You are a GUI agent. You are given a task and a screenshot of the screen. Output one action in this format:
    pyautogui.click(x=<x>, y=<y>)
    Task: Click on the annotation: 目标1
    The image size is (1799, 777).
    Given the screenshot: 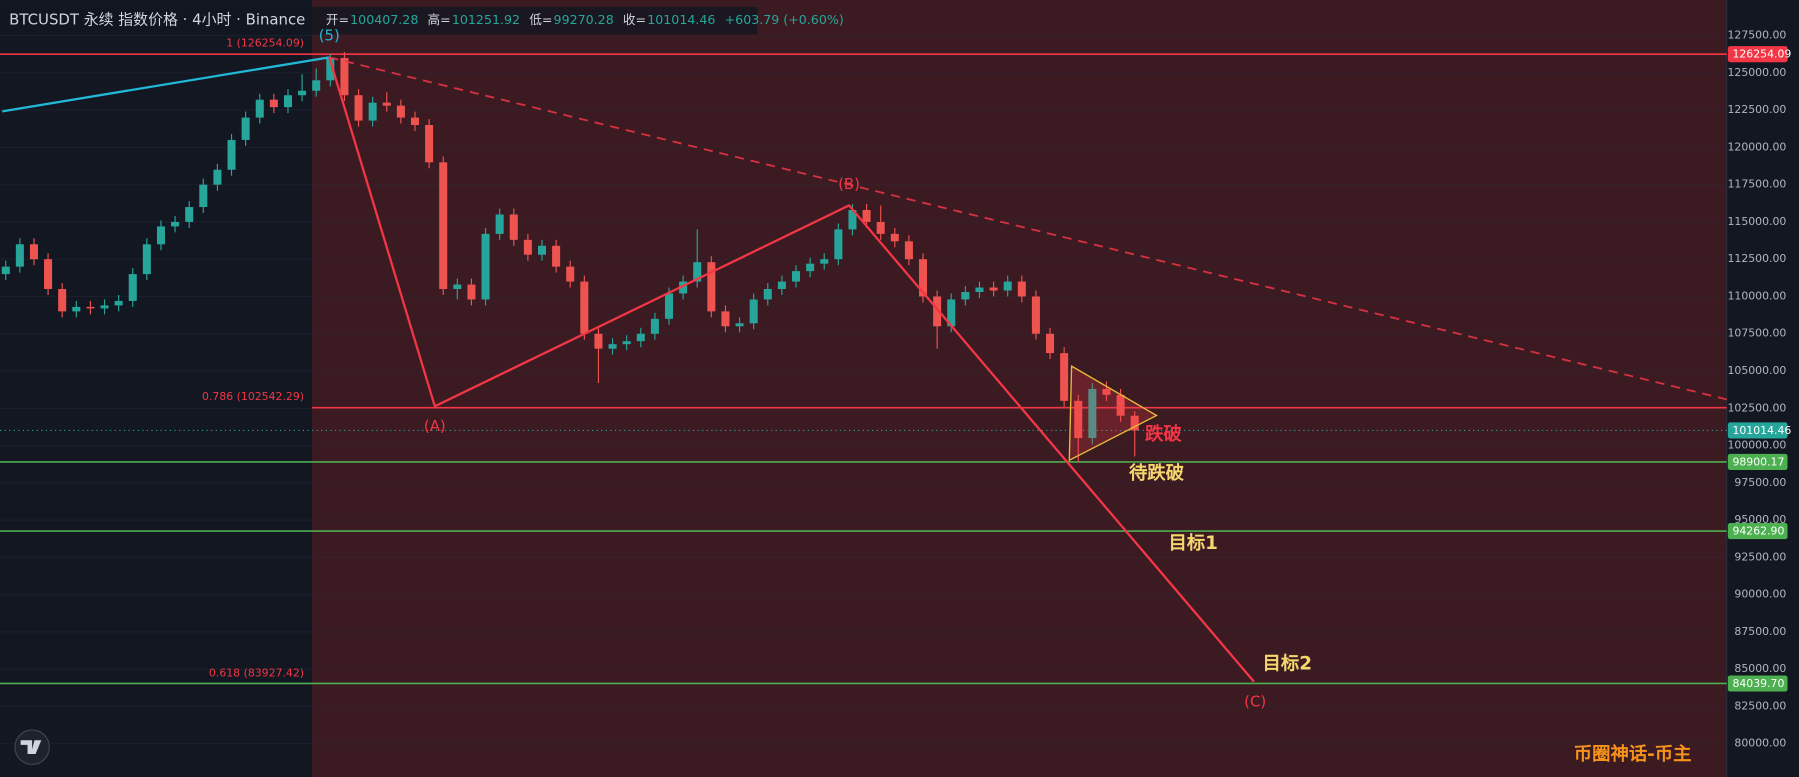 What is the action you would take?
    pyautogui.click(x=1192, y=543)
    